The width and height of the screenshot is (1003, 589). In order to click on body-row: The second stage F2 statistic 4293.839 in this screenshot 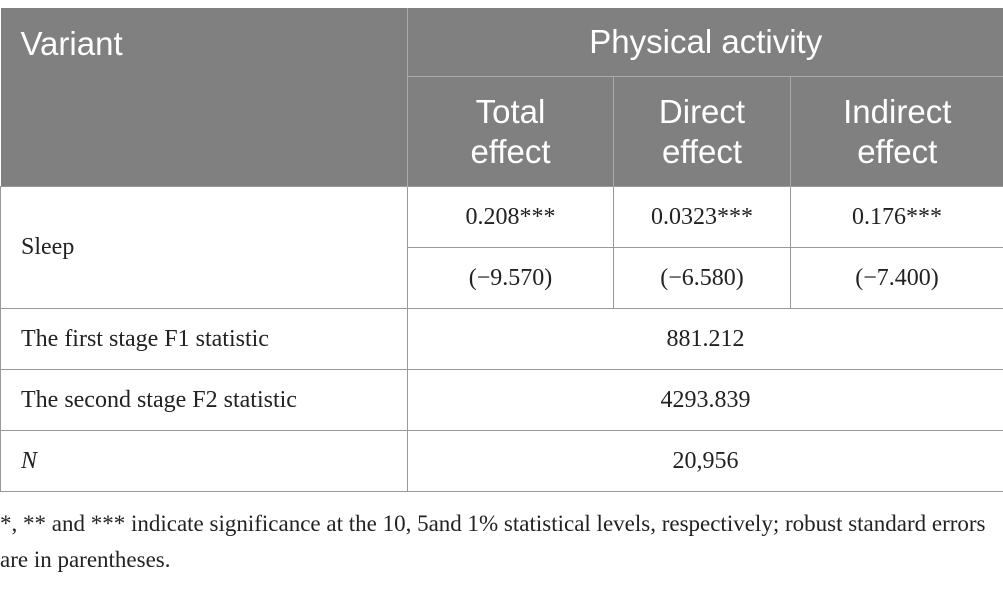, I will do `click(501, 400)`.